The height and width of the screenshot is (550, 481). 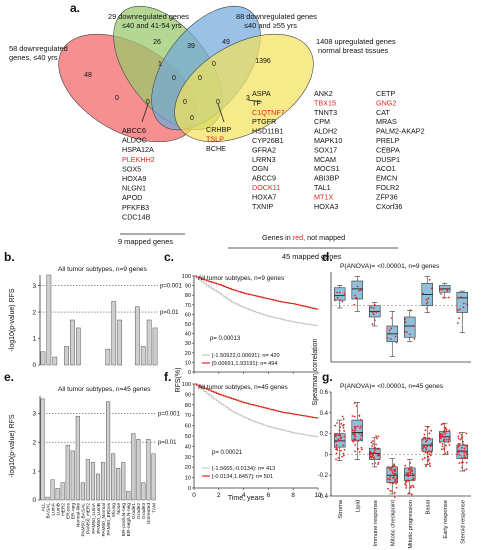 What do you see at coordinates (34, 414) in the screenshot?
I see `y-tick-label: 3` at bounding box center [34, 414].